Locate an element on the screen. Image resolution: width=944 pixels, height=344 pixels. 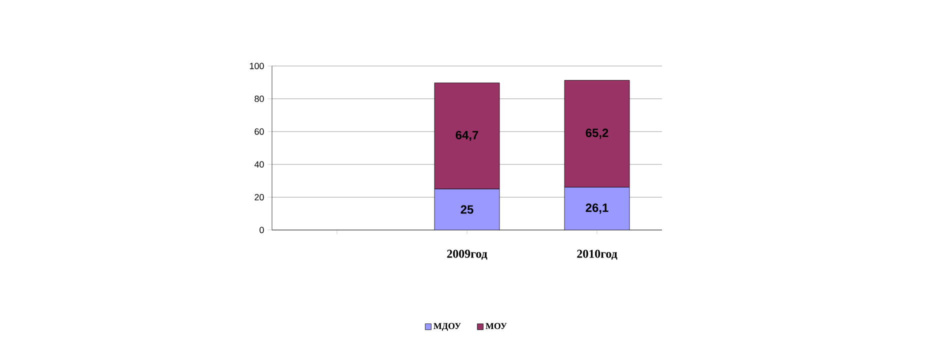
y-tick-label: 60 is located at coordinates (259, 131).